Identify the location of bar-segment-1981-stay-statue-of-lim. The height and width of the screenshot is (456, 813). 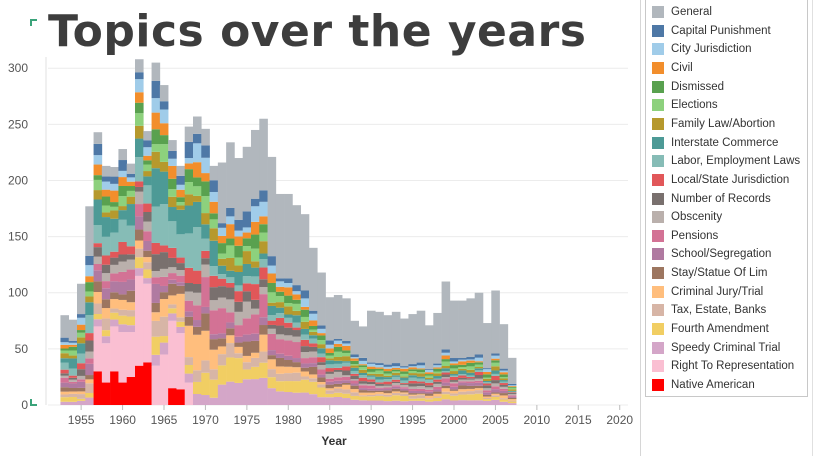
(297, 365).